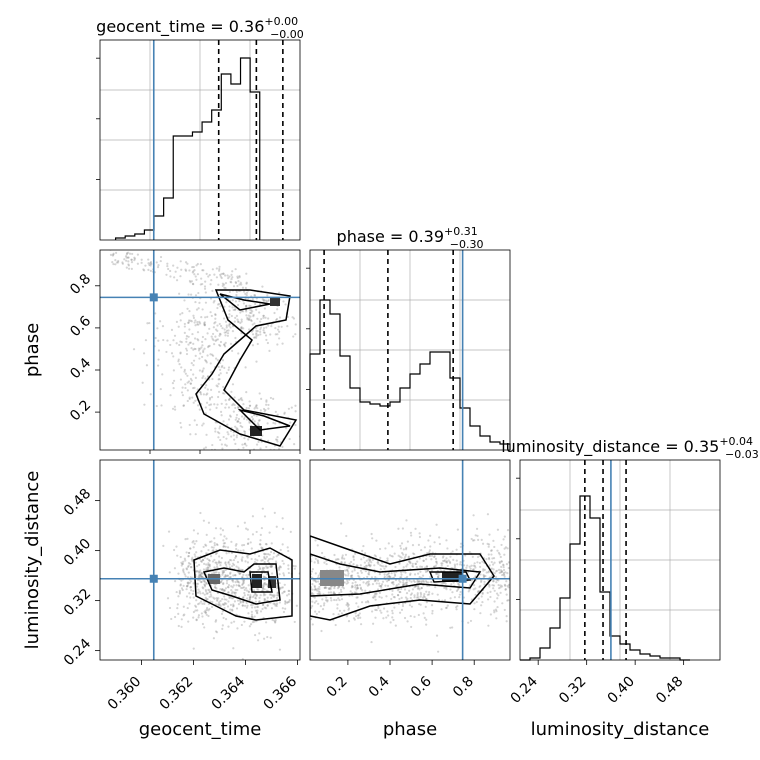  What do you see at coordinates (229, 693) in the screenshot?
I see `x-tick-label: 0.364` at bounding box center [229, 693].